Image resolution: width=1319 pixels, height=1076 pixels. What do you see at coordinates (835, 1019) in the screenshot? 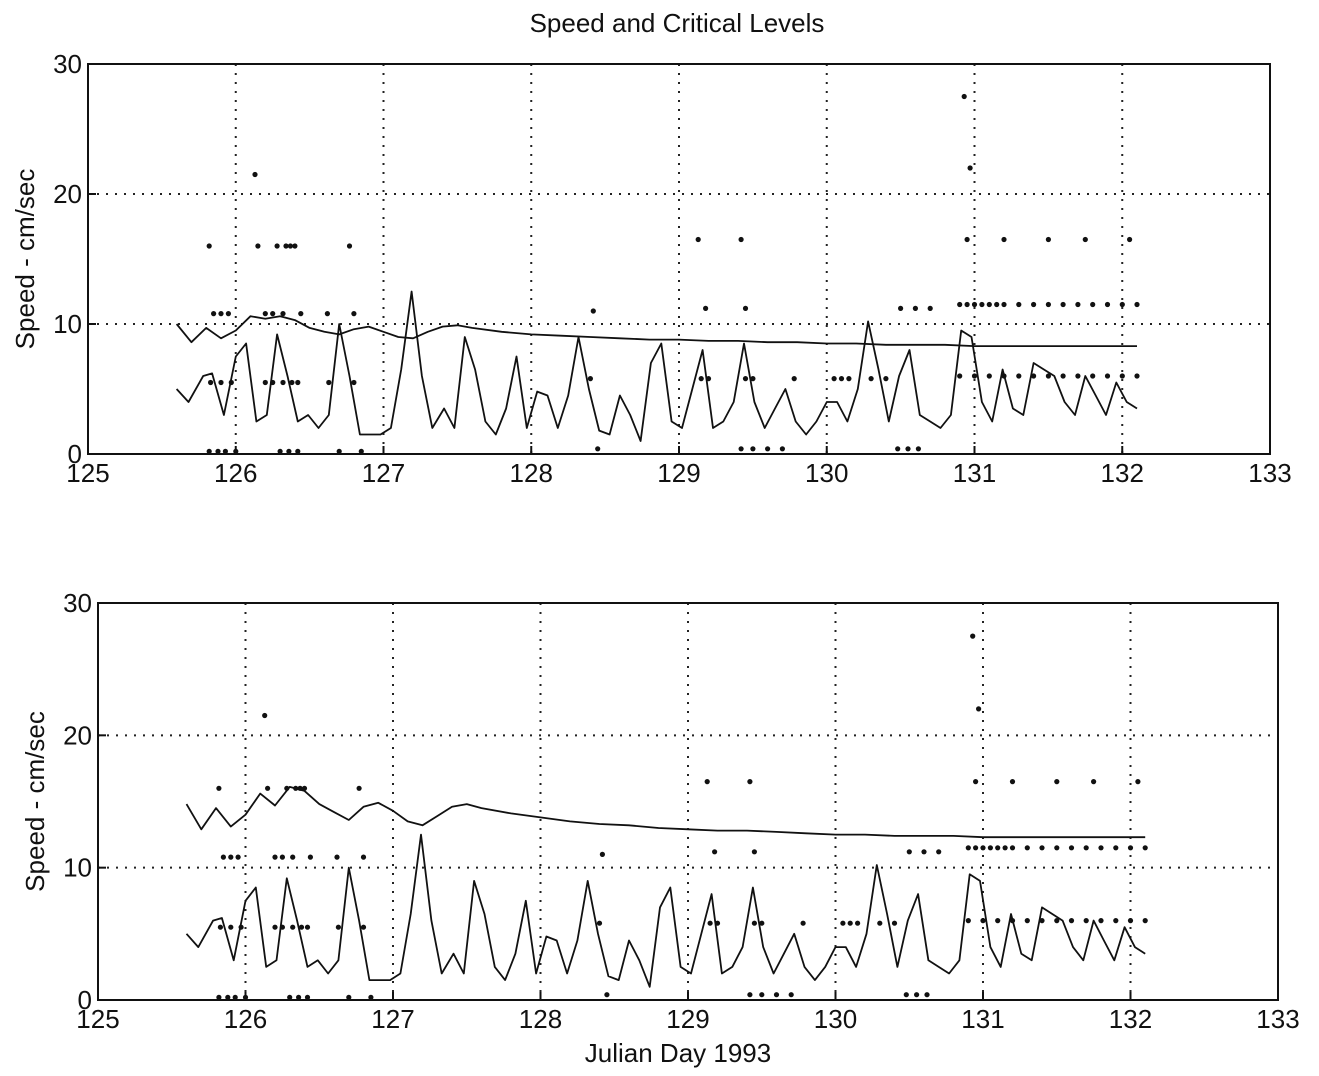
I see `x-tick-label: 130` at bounding box center [835, 1019].